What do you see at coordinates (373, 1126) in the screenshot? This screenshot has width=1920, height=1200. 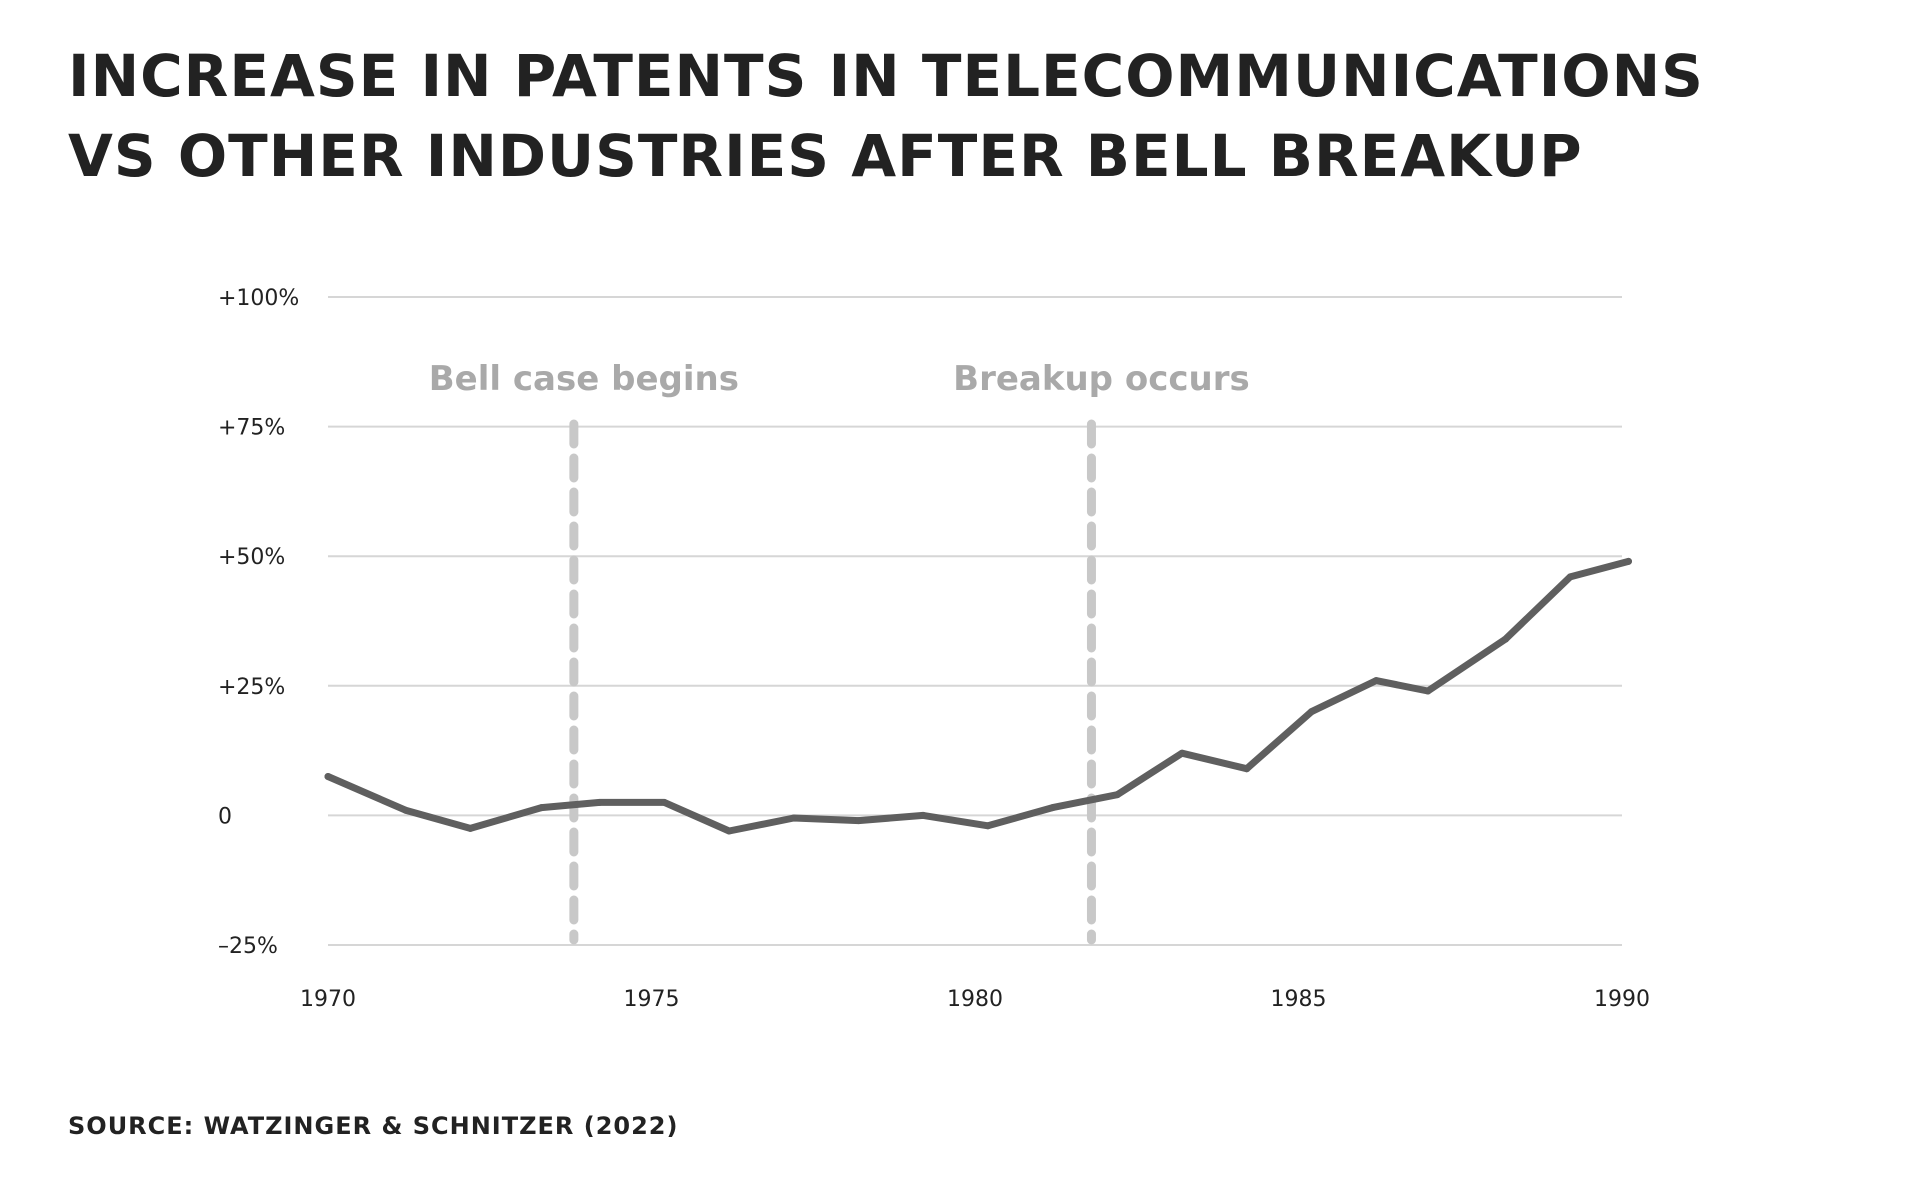 I see `source-note: SOURCE: WATZINGER & SCHNITZER (2022)` at bounding box center [373, 1126].